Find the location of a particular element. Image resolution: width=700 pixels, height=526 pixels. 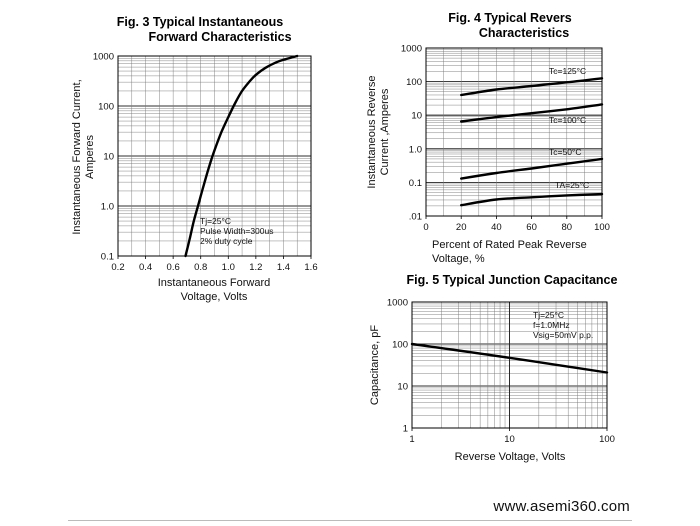

fig4-x-tick-label: 40 is located at coordinates (496, 227).